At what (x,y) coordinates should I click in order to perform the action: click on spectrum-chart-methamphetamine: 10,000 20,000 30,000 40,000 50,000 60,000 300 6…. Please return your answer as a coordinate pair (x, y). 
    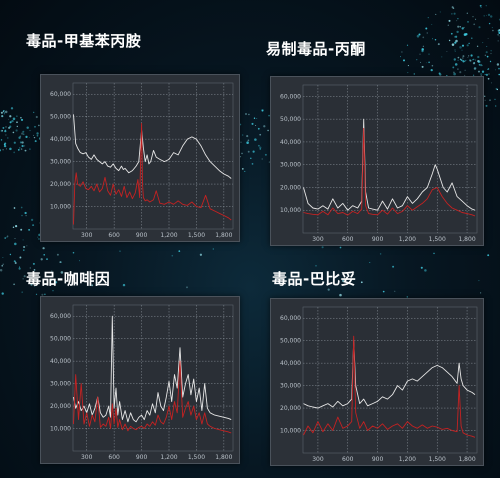
    Looking at the image, I should click on (142, 160).